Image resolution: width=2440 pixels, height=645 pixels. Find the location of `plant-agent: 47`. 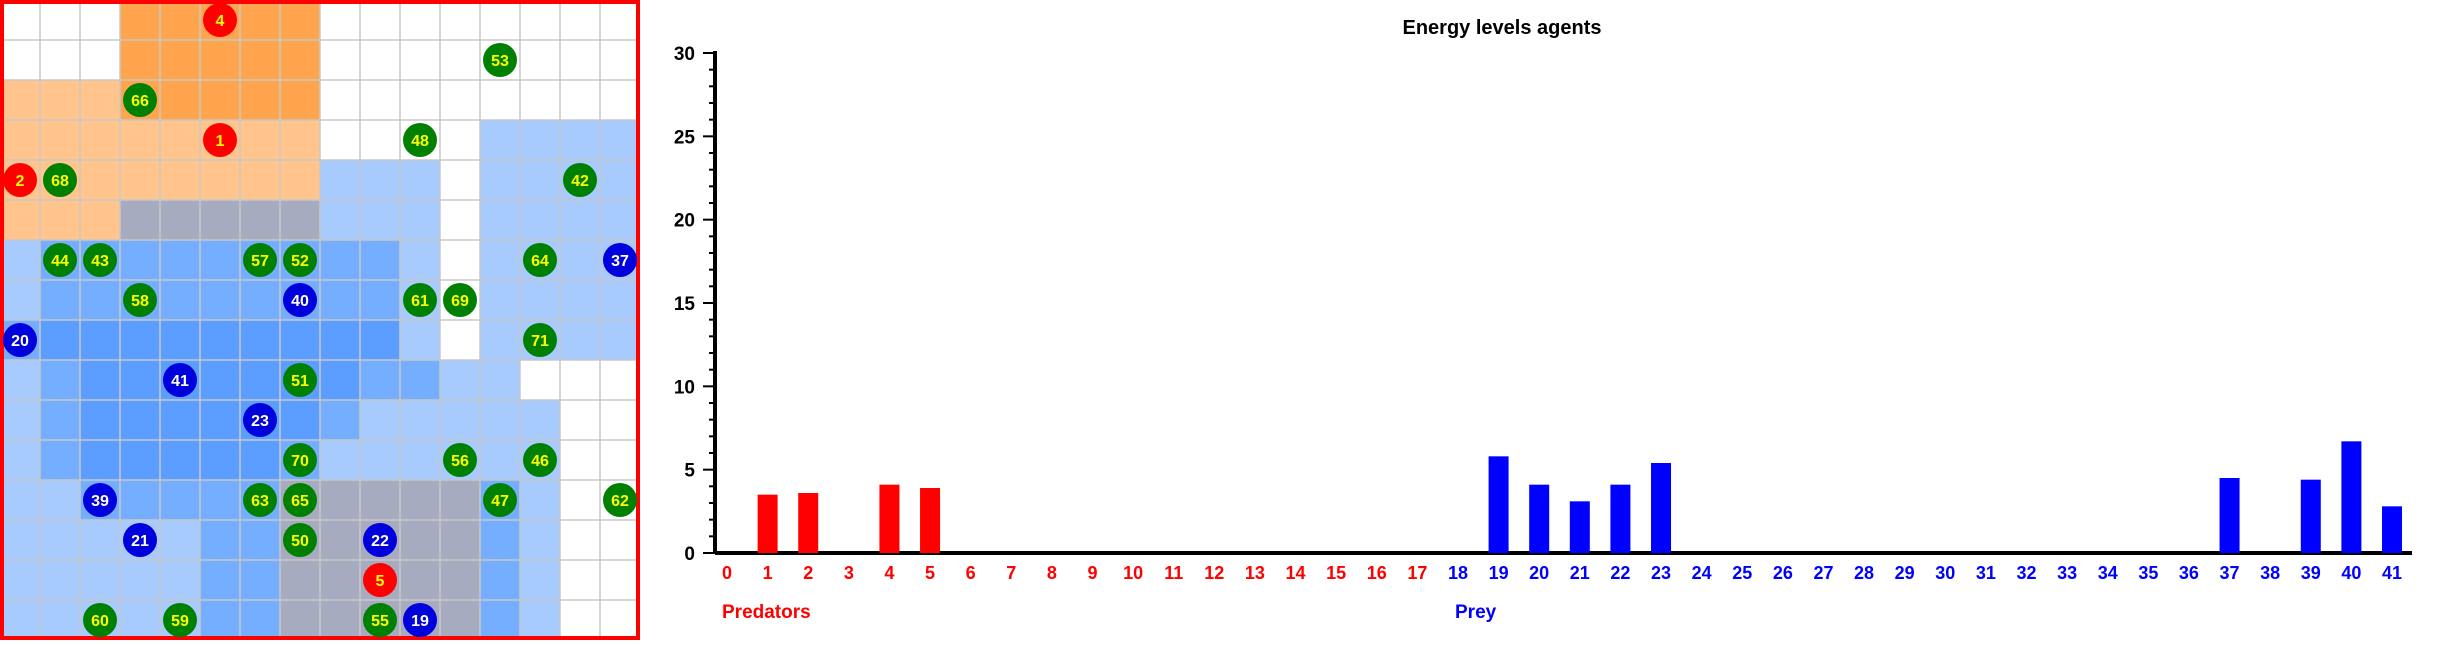

plant-agent: 47 is located at coordinates (500, 500).